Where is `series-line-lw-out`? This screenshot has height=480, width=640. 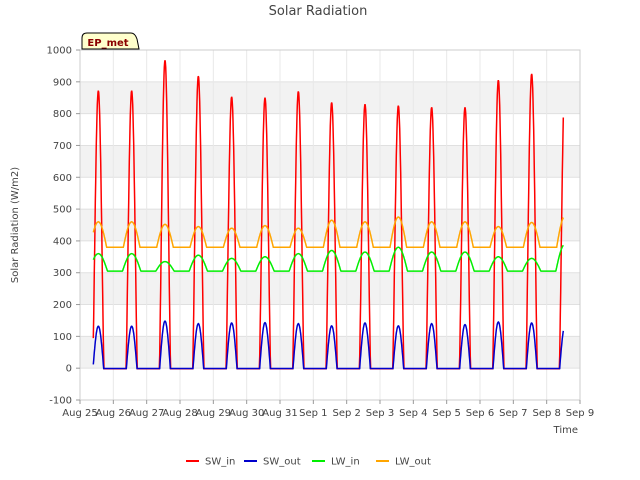
series-line-lw-out is located at coordinates (328, 232).